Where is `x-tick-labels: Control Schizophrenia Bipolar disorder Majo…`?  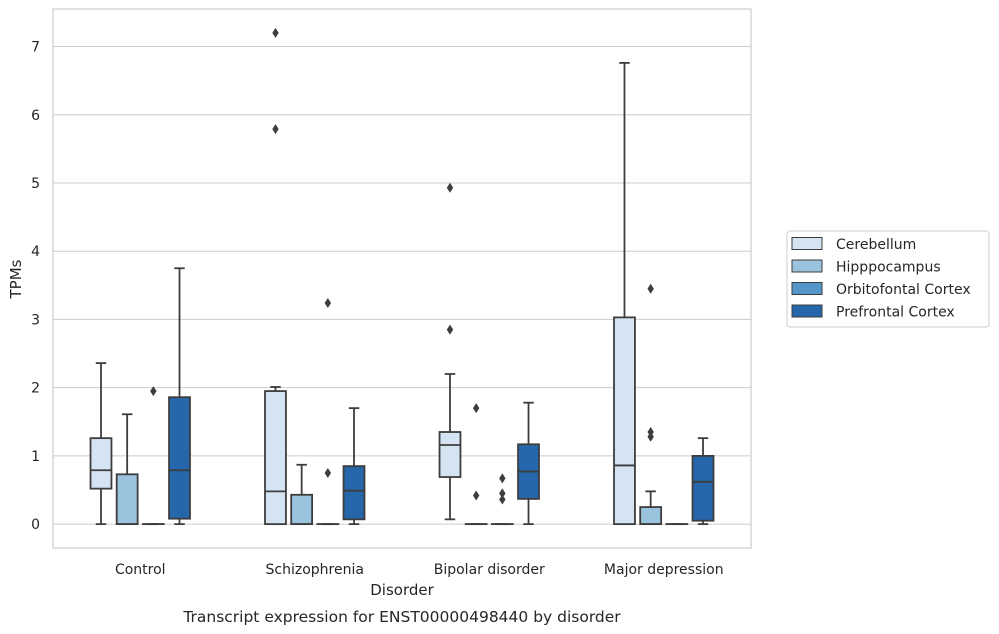
x-tick-labels: Control Schizophrenia Bipolar disorder Majo… is located at coordinates (419, 570).